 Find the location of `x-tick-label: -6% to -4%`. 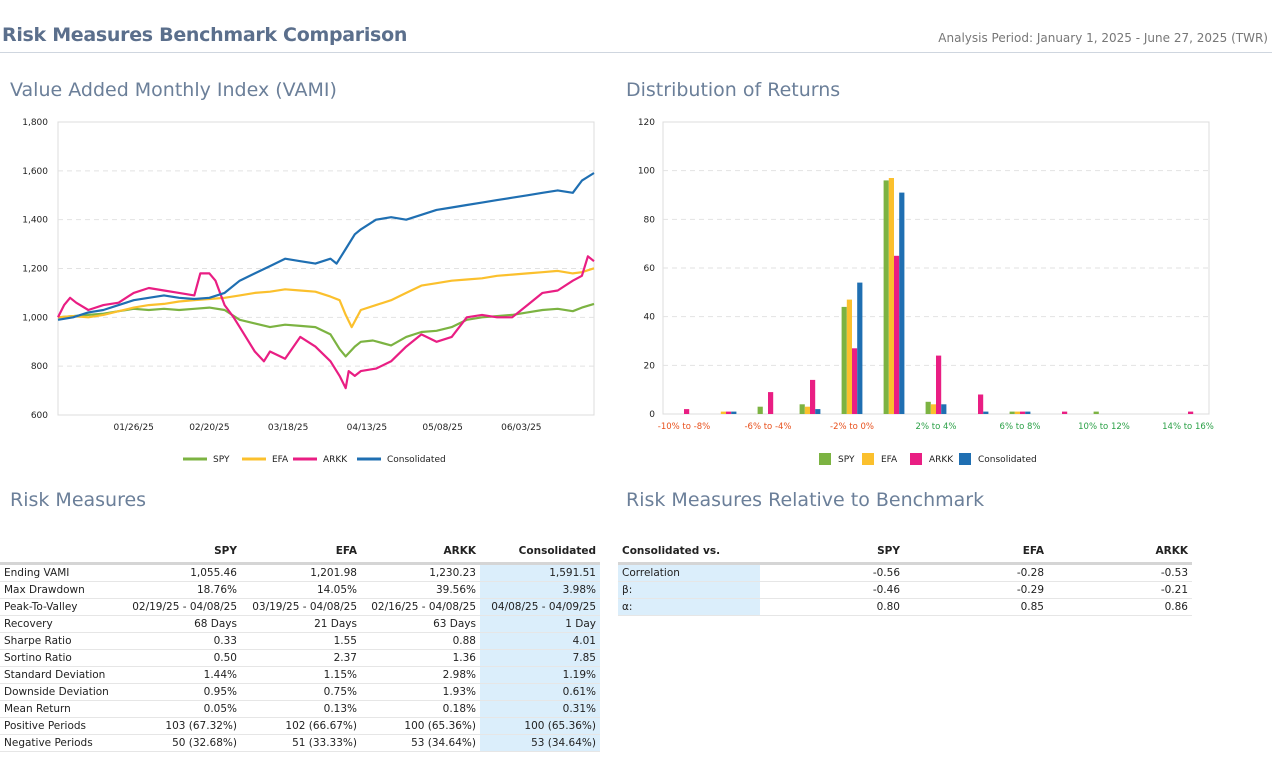

x-tick-label: -6% to -4% is located at coordinates (767, 427).